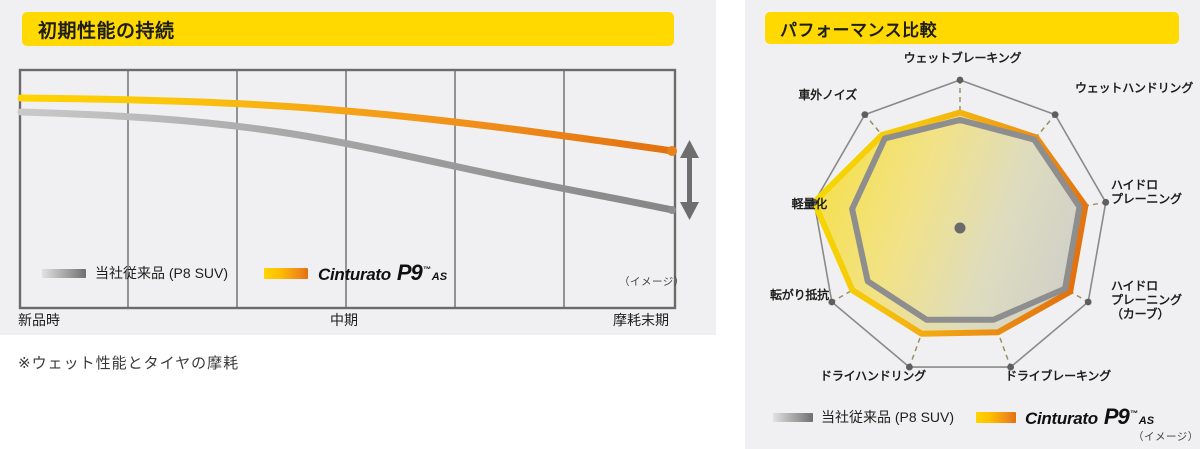  Describe the element at coordinates (809, 204) in the screenshot. I see `radar-label-weight-reduction: 軽量化` at that location.